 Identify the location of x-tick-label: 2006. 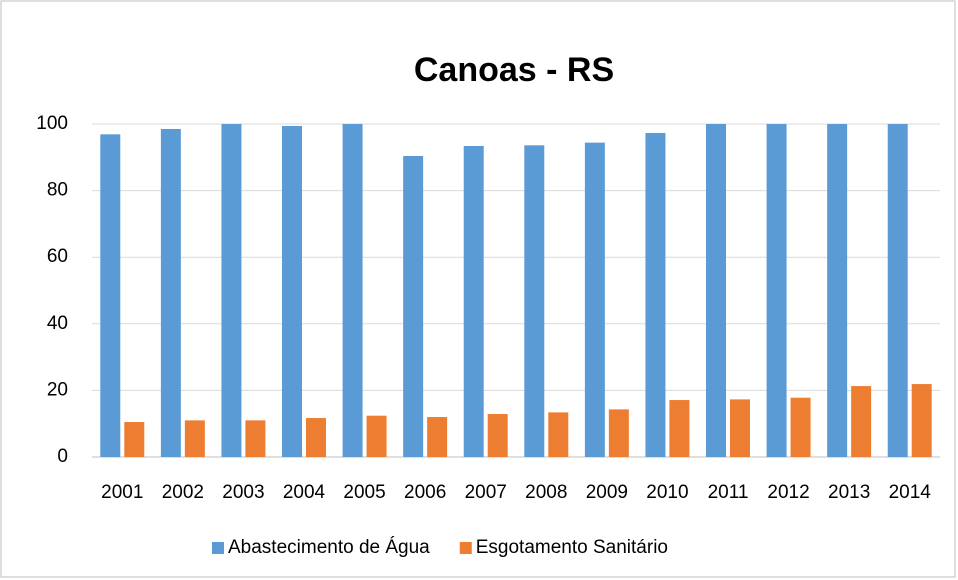
(425, 492).